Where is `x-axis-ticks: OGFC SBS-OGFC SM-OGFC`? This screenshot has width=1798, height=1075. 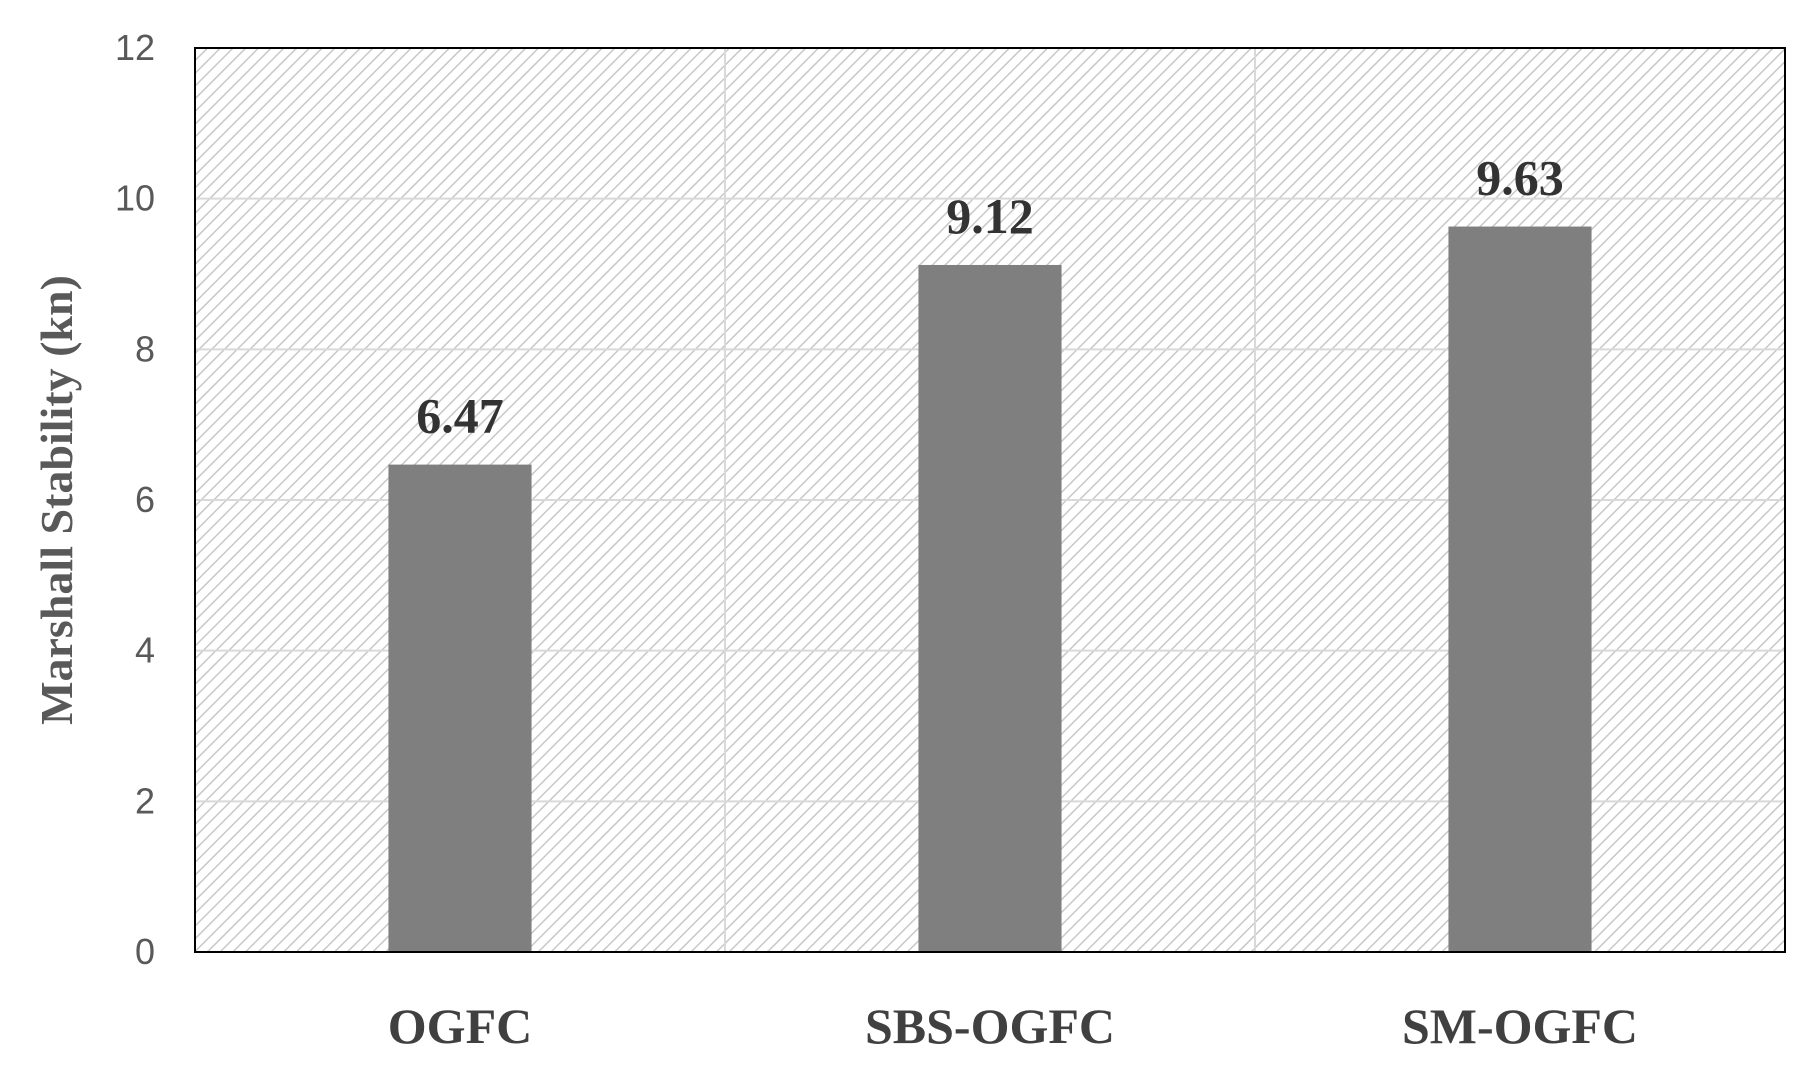
x-axis-ticks: OGFC SBS-OGFC SM-OGFC is located at coordinates (1013, 1026).